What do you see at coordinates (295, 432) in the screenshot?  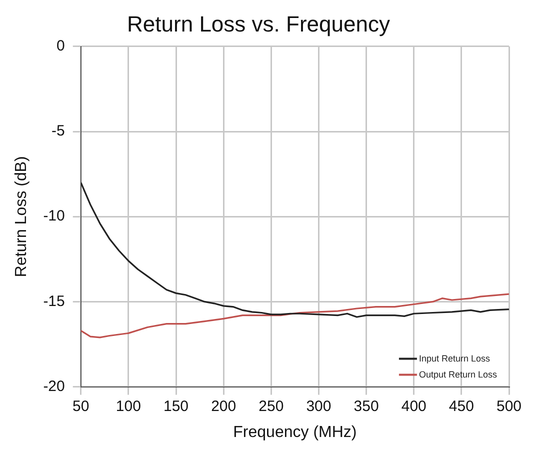 I see `x-axis-title: Frequency (MHz)` at bounding box center [295, 432].